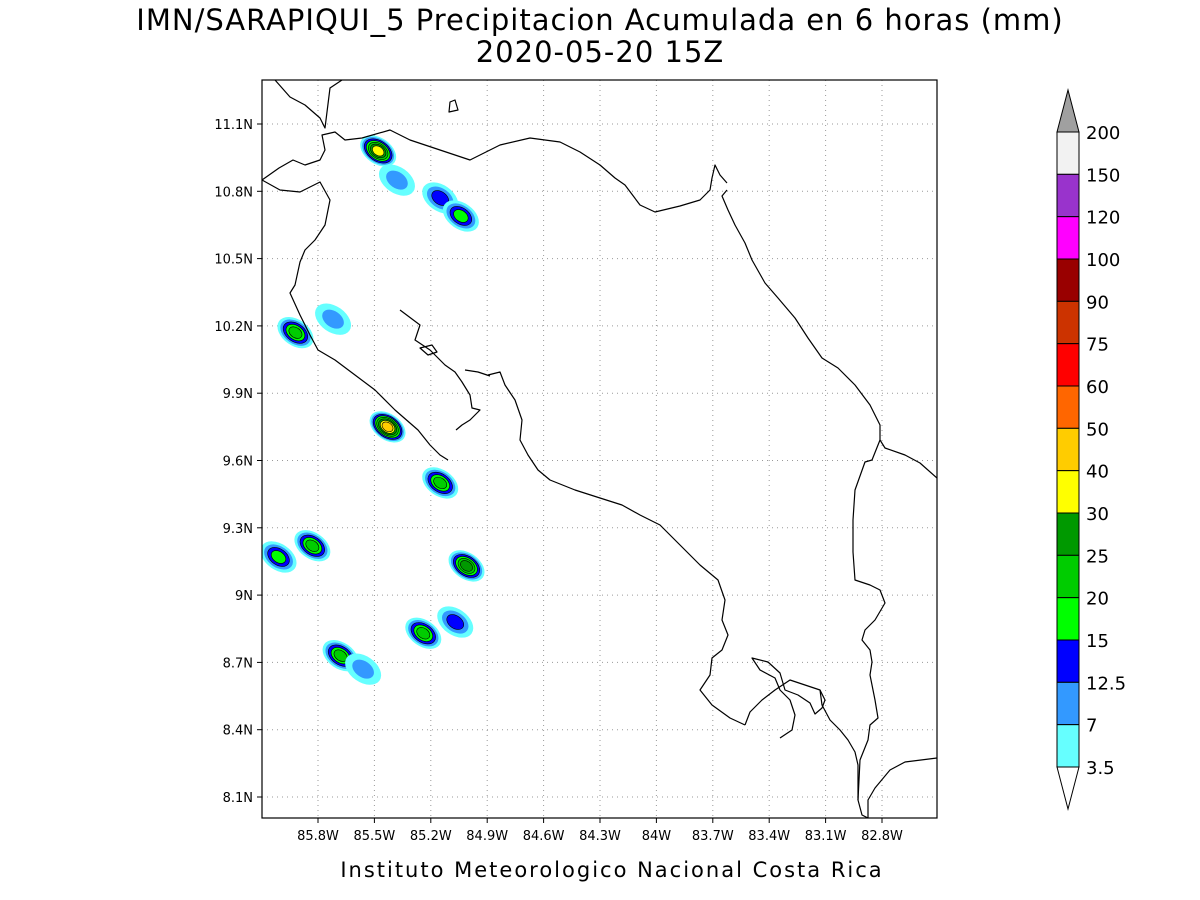 The height and width of the screenshot is (900, 1200). Describe the element at coordinates (318, 836) in the screenshot. I see `lon-tick-label: 85.8W` at that location.